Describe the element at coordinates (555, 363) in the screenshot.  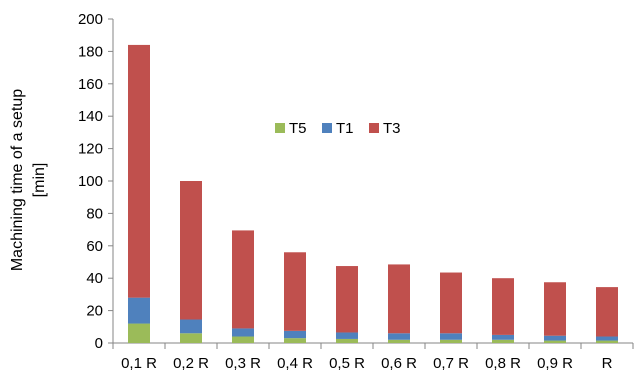
I see `x-tick-label: 0,9 R` at that location.